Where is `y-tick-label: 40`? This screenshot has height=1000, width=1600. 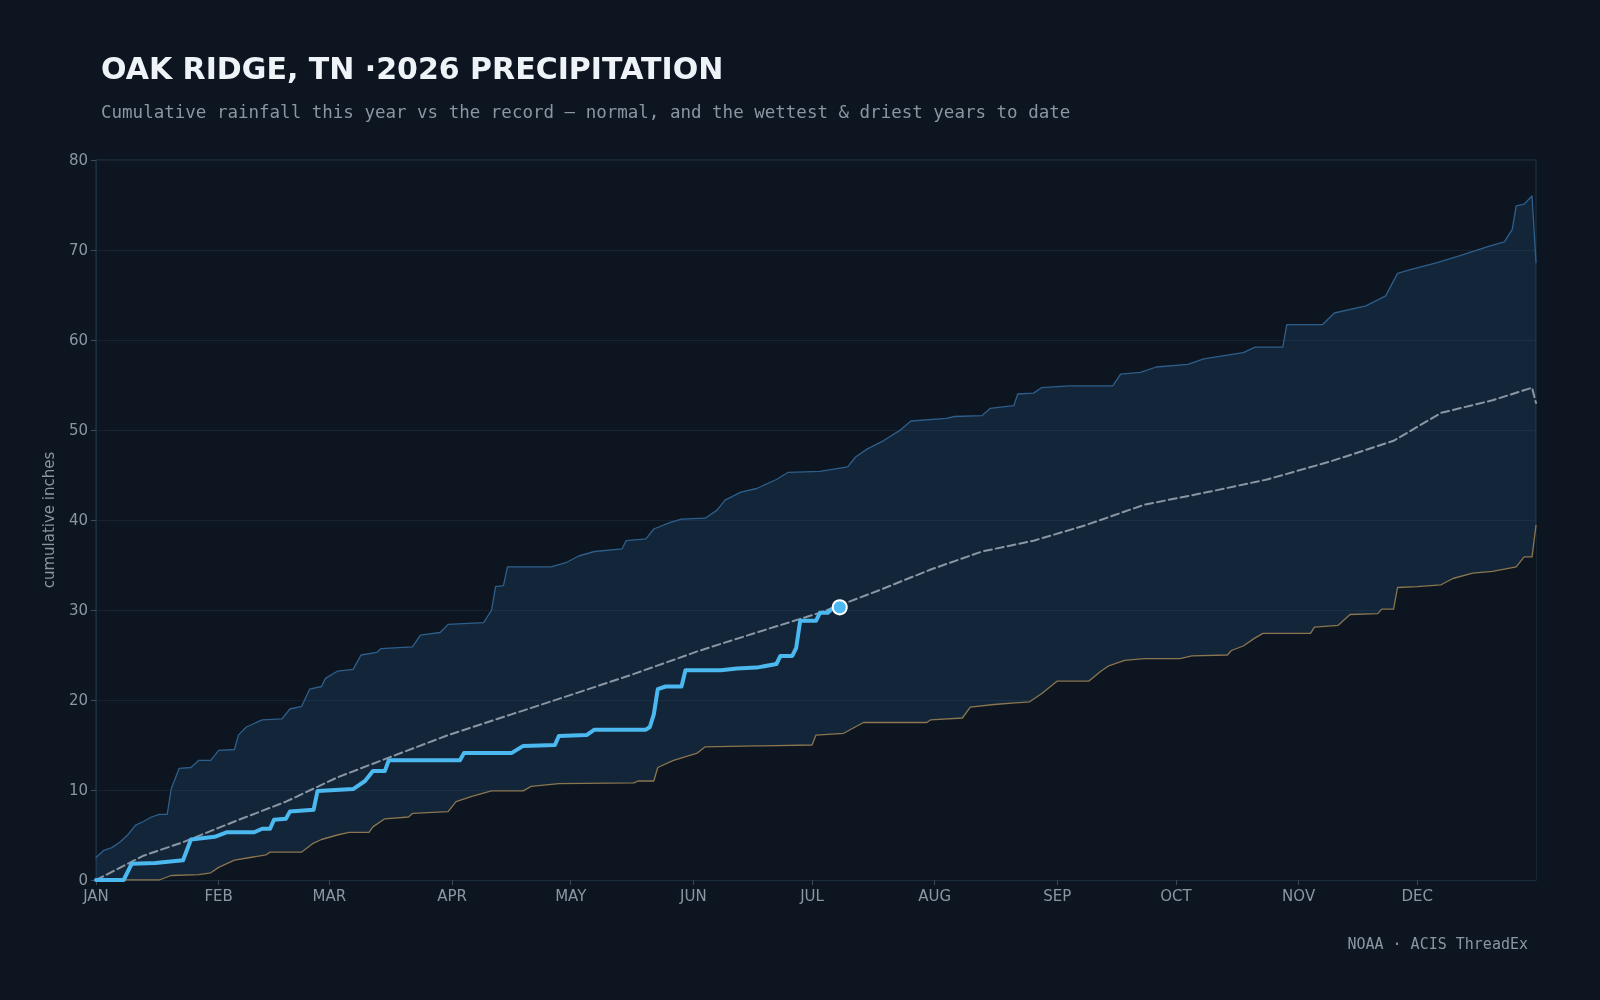
y-tick-label: 40 is located at coordinates (78, 520).